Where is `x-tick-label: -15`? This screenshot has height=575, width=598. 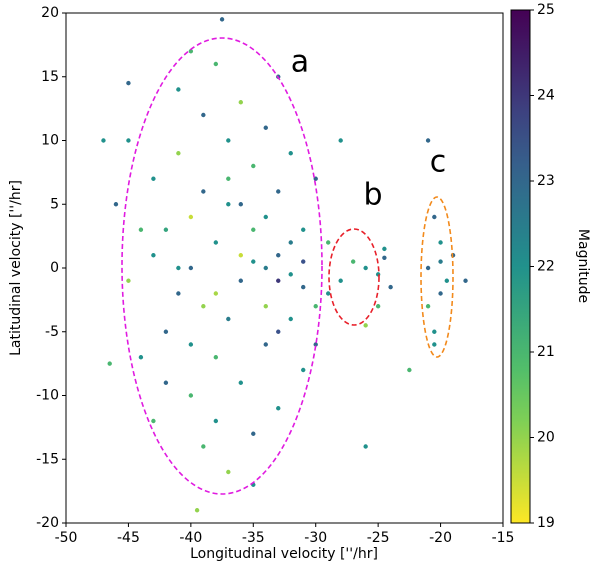
x-tick-label: -15 is located at coordinates (503, 538).